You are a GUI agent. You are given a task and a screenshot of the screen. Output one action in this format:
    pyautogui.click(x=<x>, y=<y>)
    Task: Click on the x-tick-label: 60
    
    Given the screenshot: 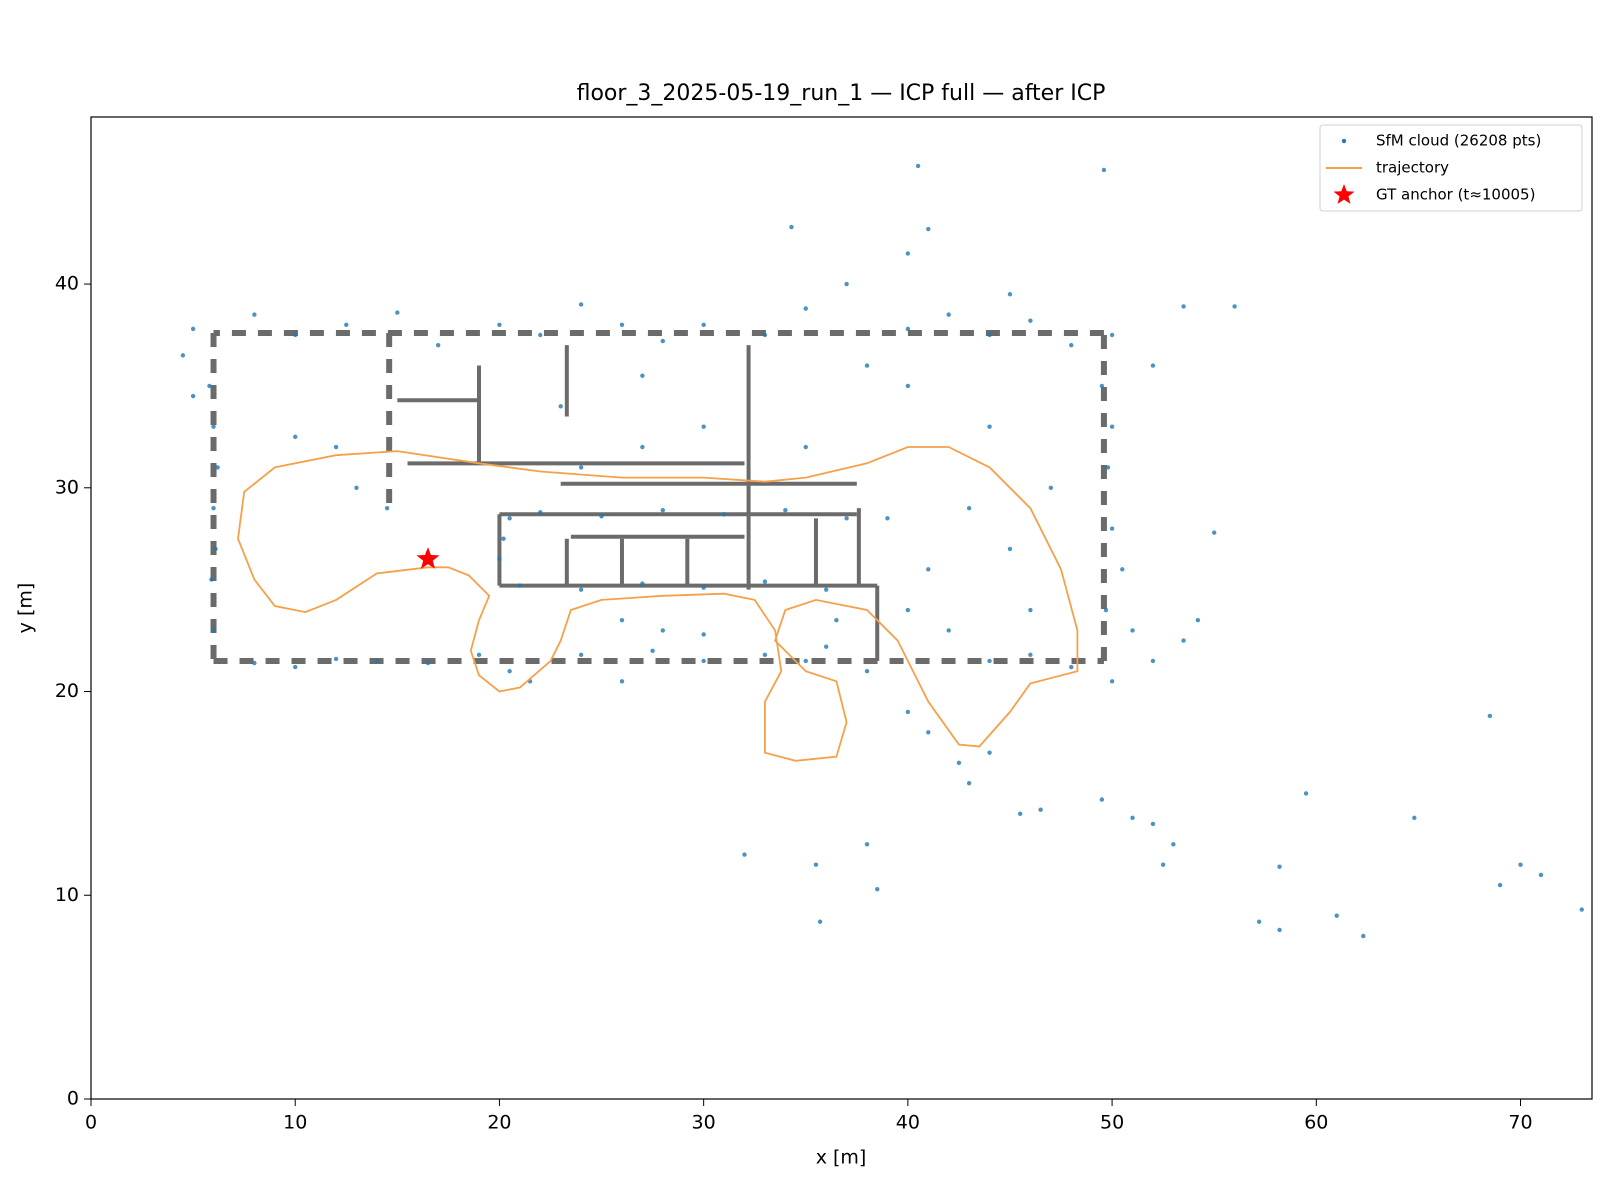 What is the action you would take?
    pyautogui.click(x=1316, y=1123)
    